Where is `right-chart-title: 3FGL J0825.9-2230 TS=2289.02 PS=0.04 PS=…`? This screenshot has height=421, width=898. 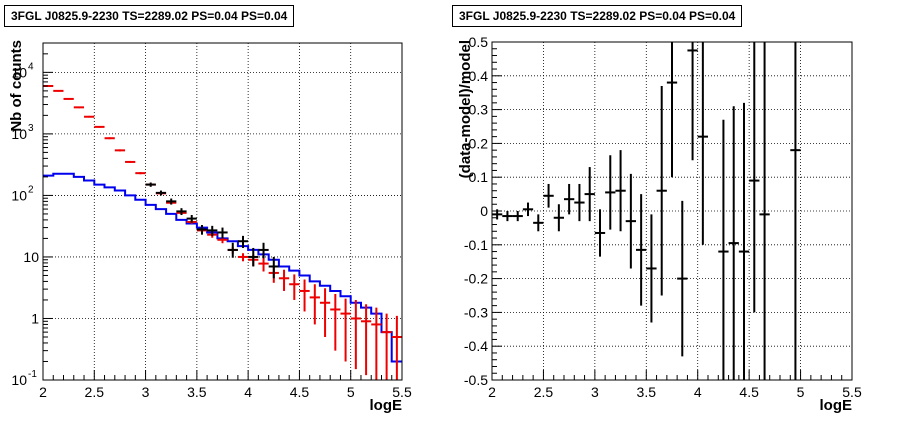
right-chart-title: 3FGL J0825.9-2230 TS=2289.02 PS=0.04 PS=… is located at coordinates (597, 16).